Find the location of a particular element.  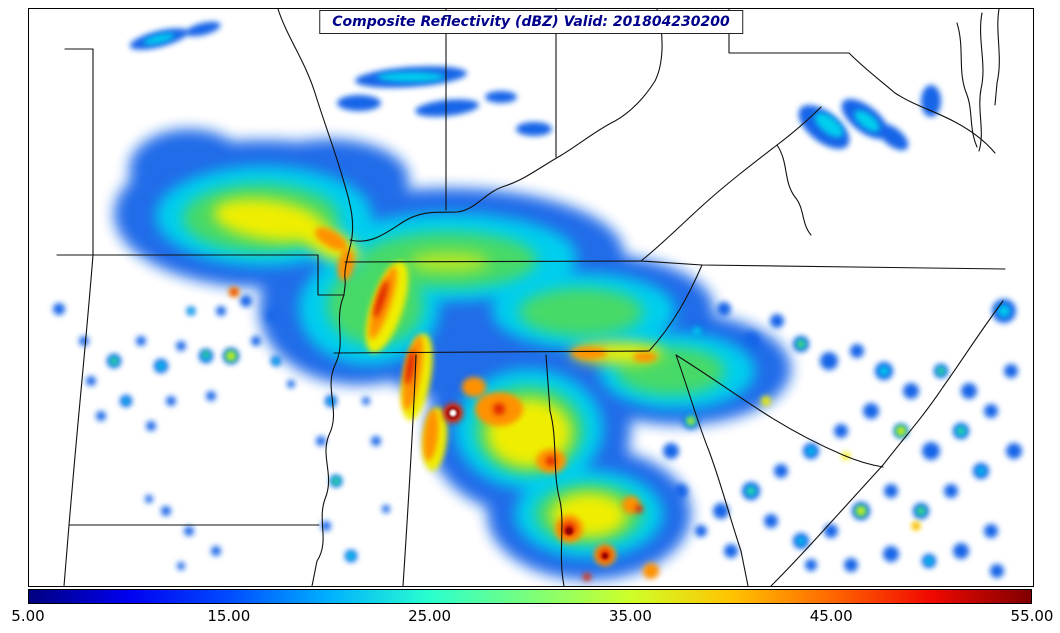

colorbar-gradient is located at coordinates (530, 596).